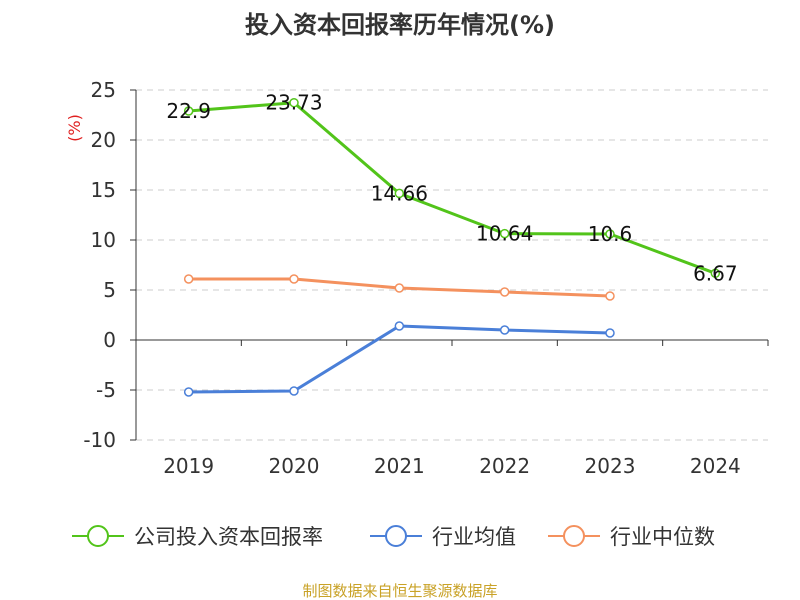 This screenshot has width=800, height=600. What do you see at coordinates (103, 140) in the screenshot?
I see `y-tick-label: 20` at bounding box center [103, 140].